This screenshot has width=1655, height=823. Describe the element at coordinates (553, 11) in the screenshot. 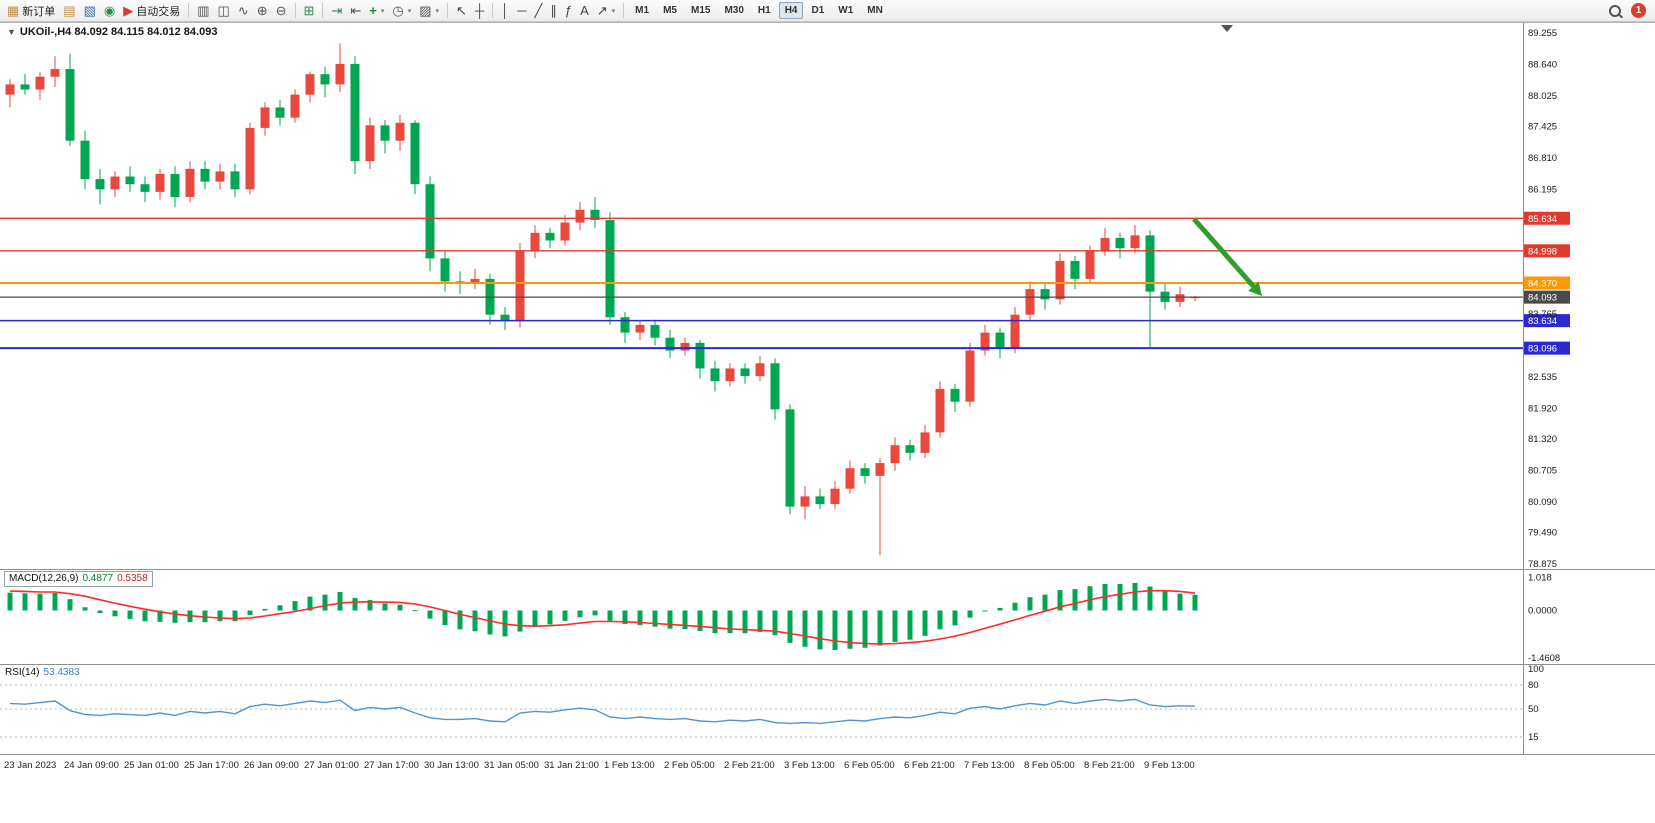

I see `channel-button: ∥` at that location.